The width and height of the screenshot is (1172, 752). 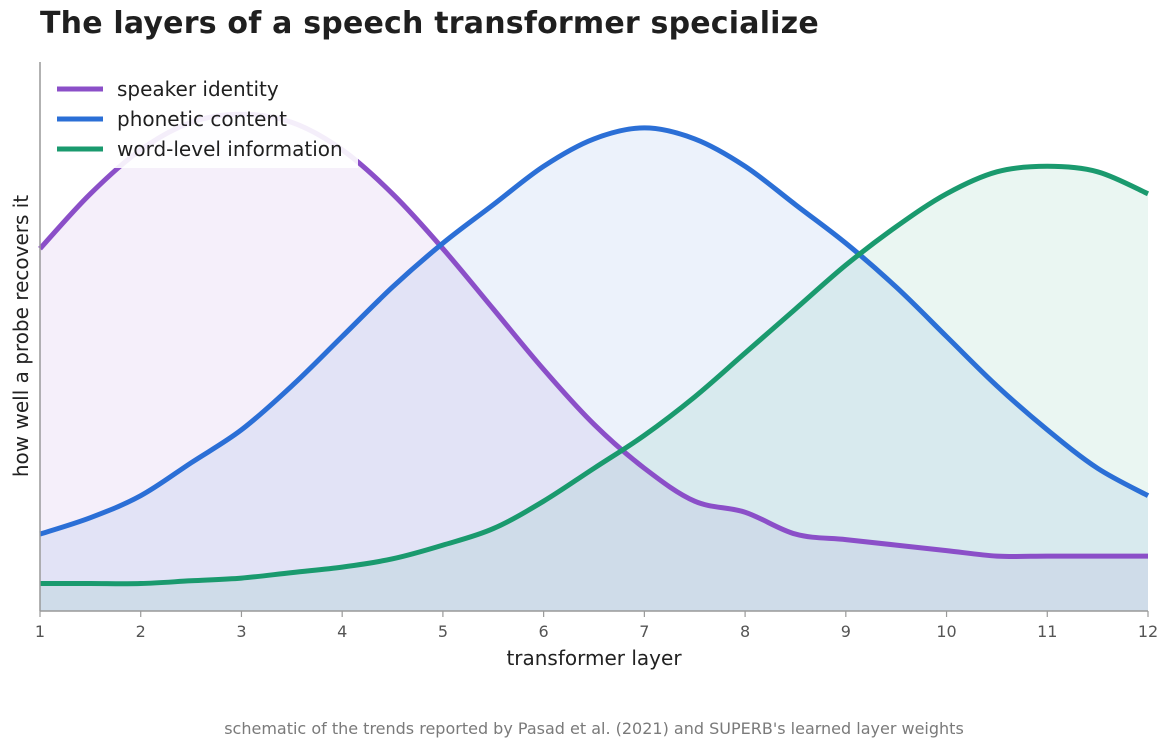 What do you see at coordinates (21, 336) in the screenshot?
I see `y-axis-title: how well a probe recovers it` at bounding box center [21, 336].